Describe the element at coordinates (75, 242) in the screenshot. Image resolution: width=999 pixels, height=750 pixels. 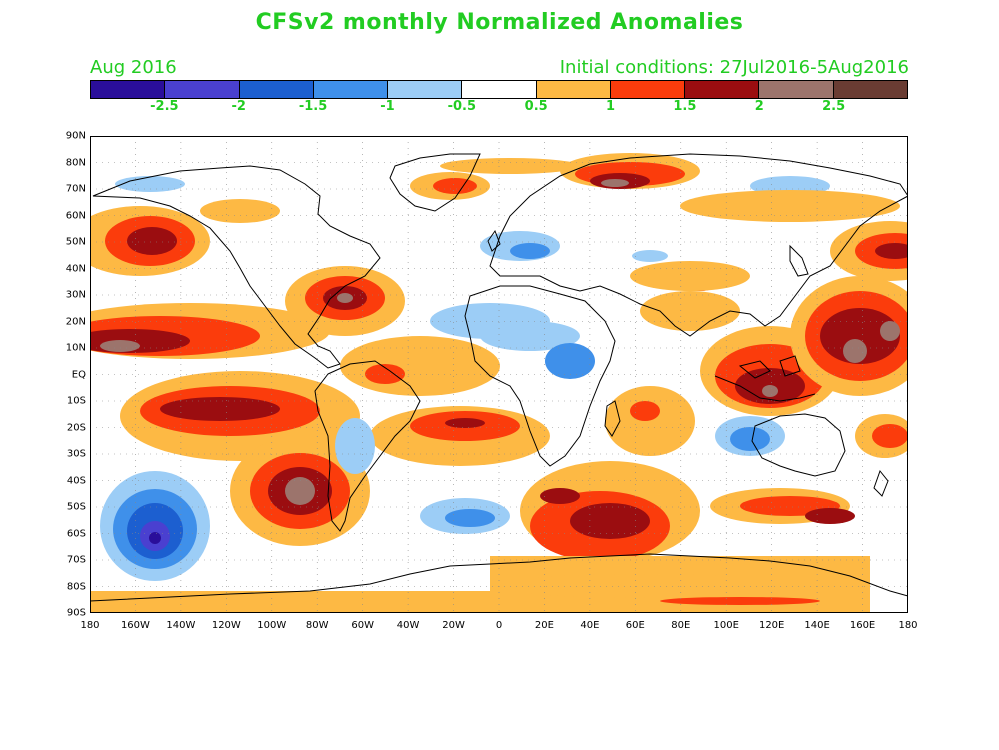
I see `latitude-label: 50N` at that location.